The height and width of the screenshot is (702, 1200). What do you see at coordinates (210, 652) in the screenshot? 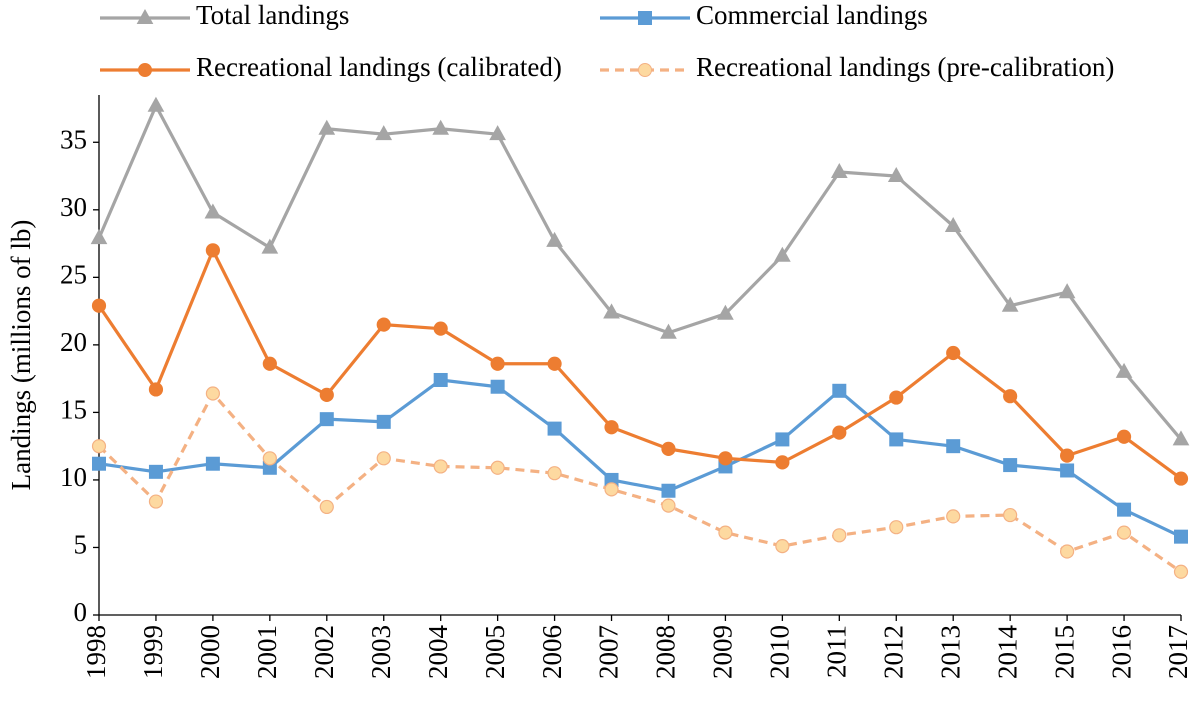
I see `x-tick-label: 2000` at bounding box center [210, 652].